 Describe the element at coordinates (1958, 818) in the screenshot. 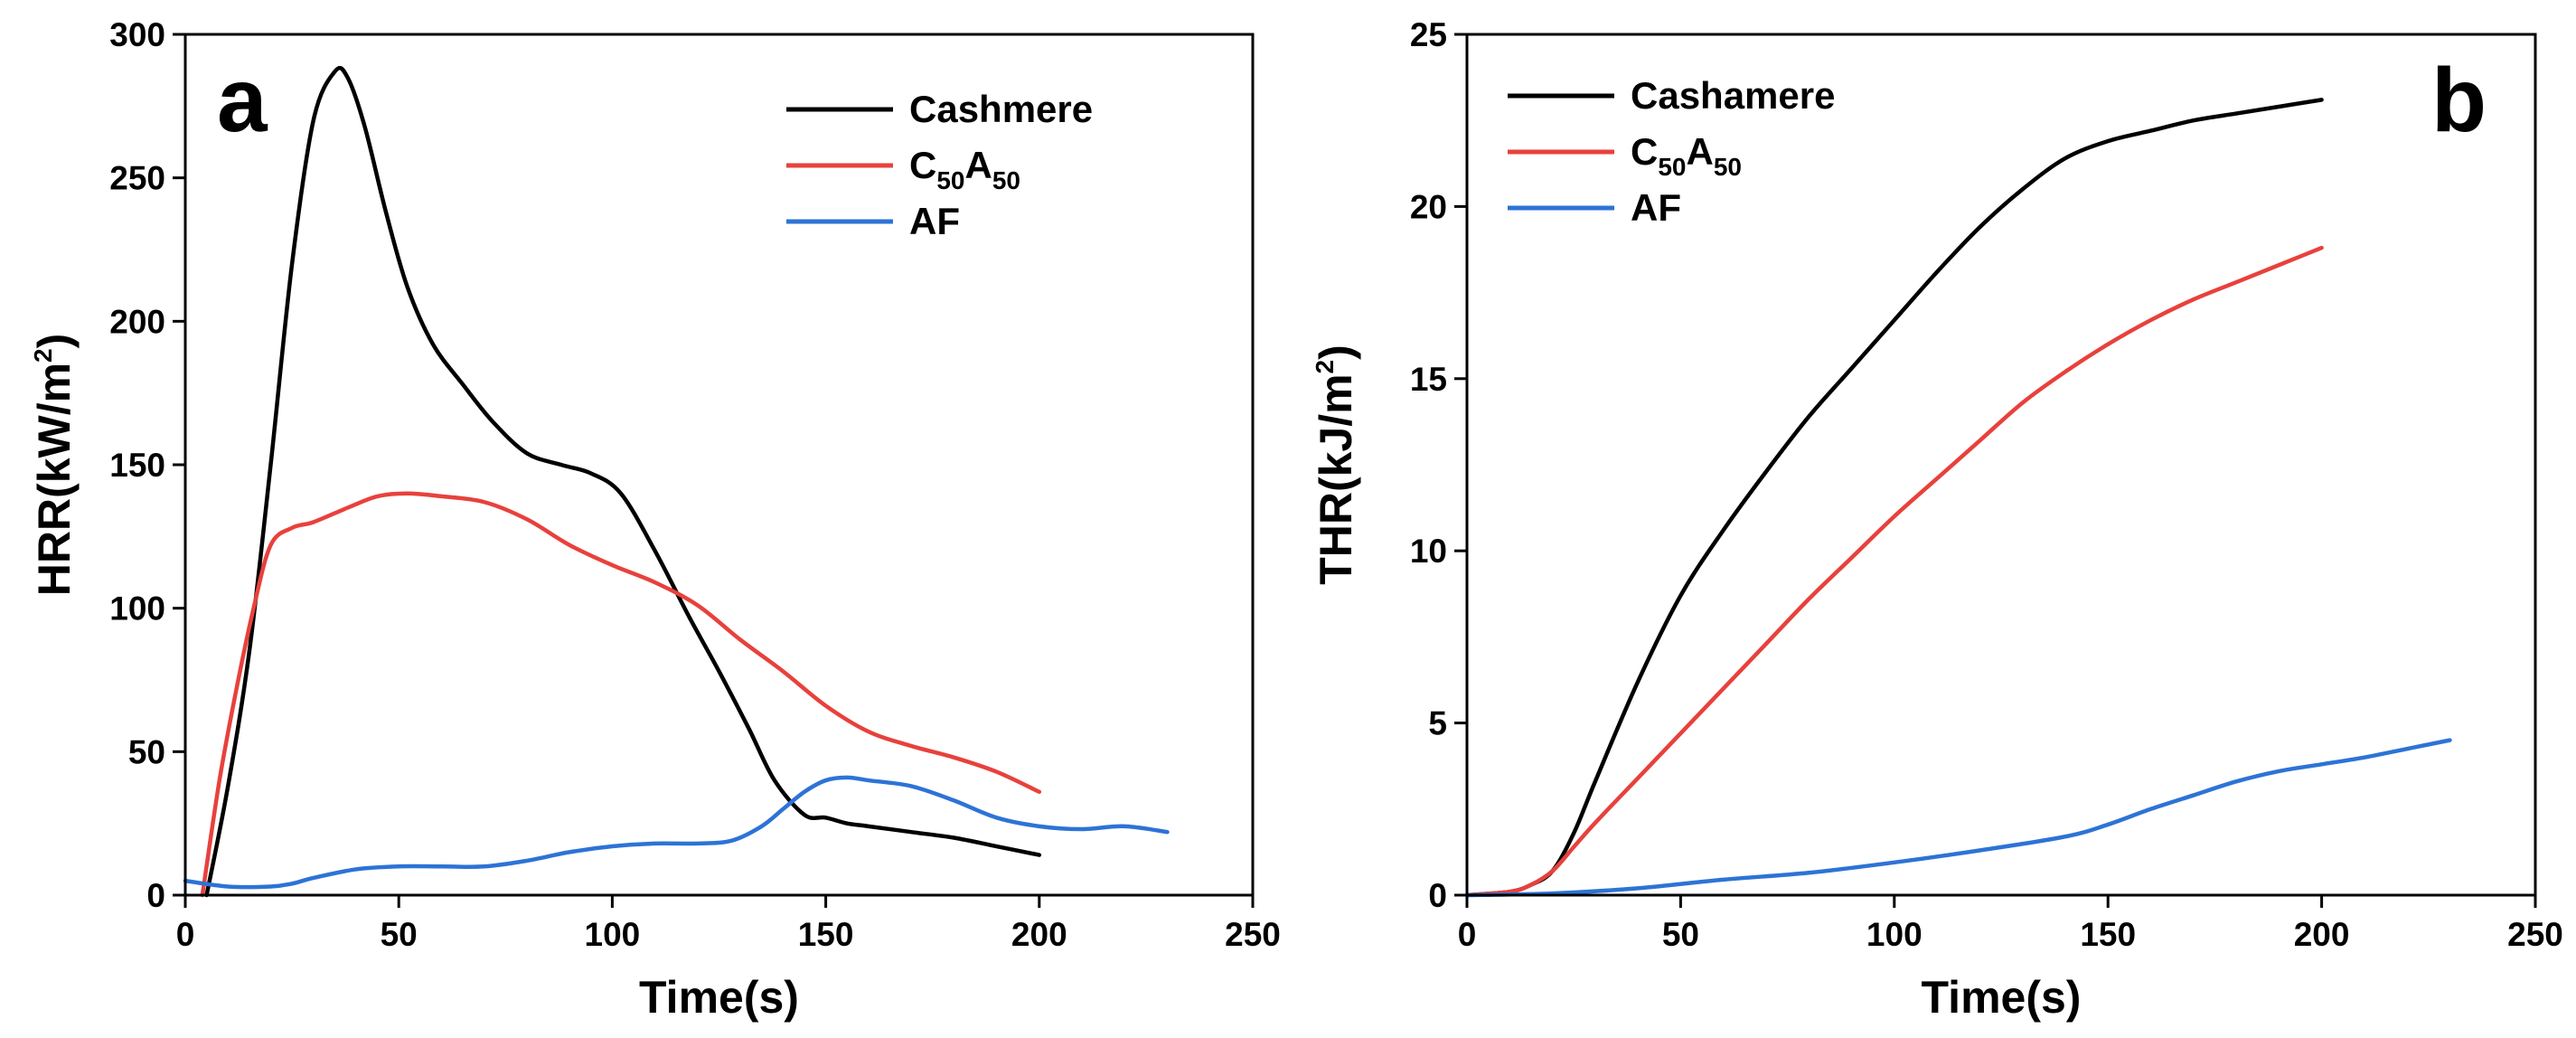

I see `series-line-b-af` at that location.